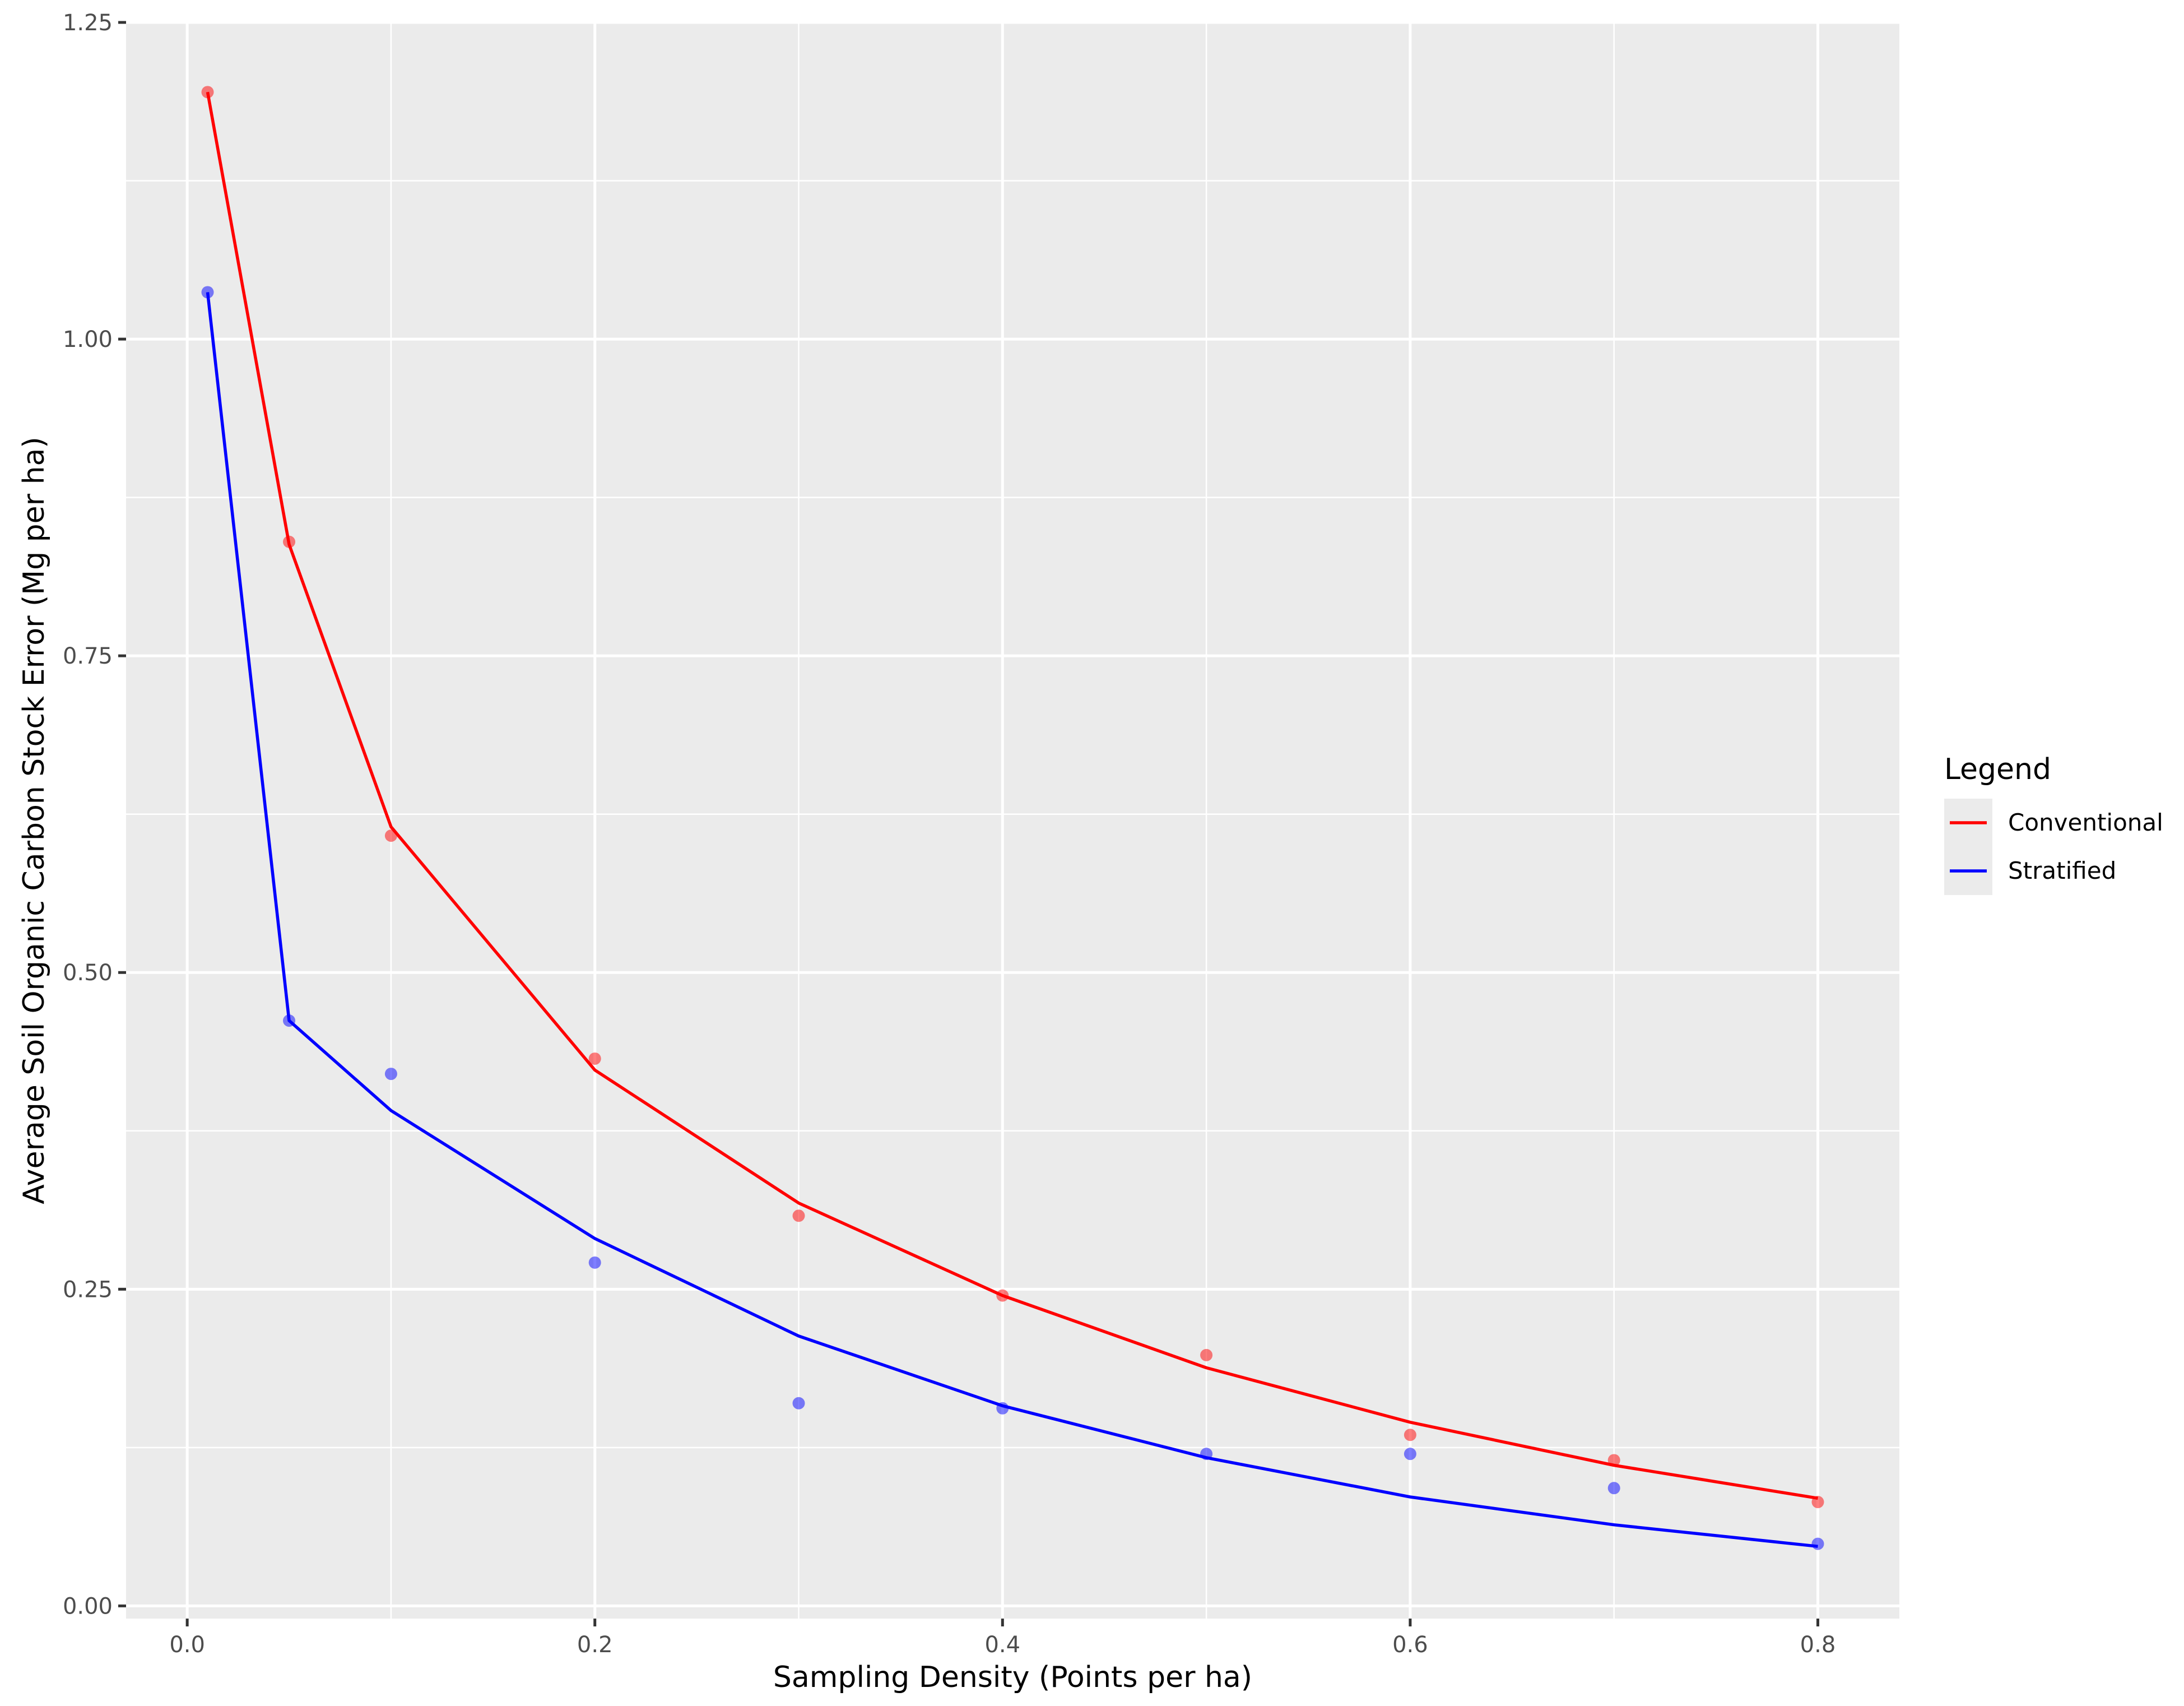  Describe the element at coordinates (88, 1289) in the screenshot. I see `y-tick-label: 0.25` at that location.